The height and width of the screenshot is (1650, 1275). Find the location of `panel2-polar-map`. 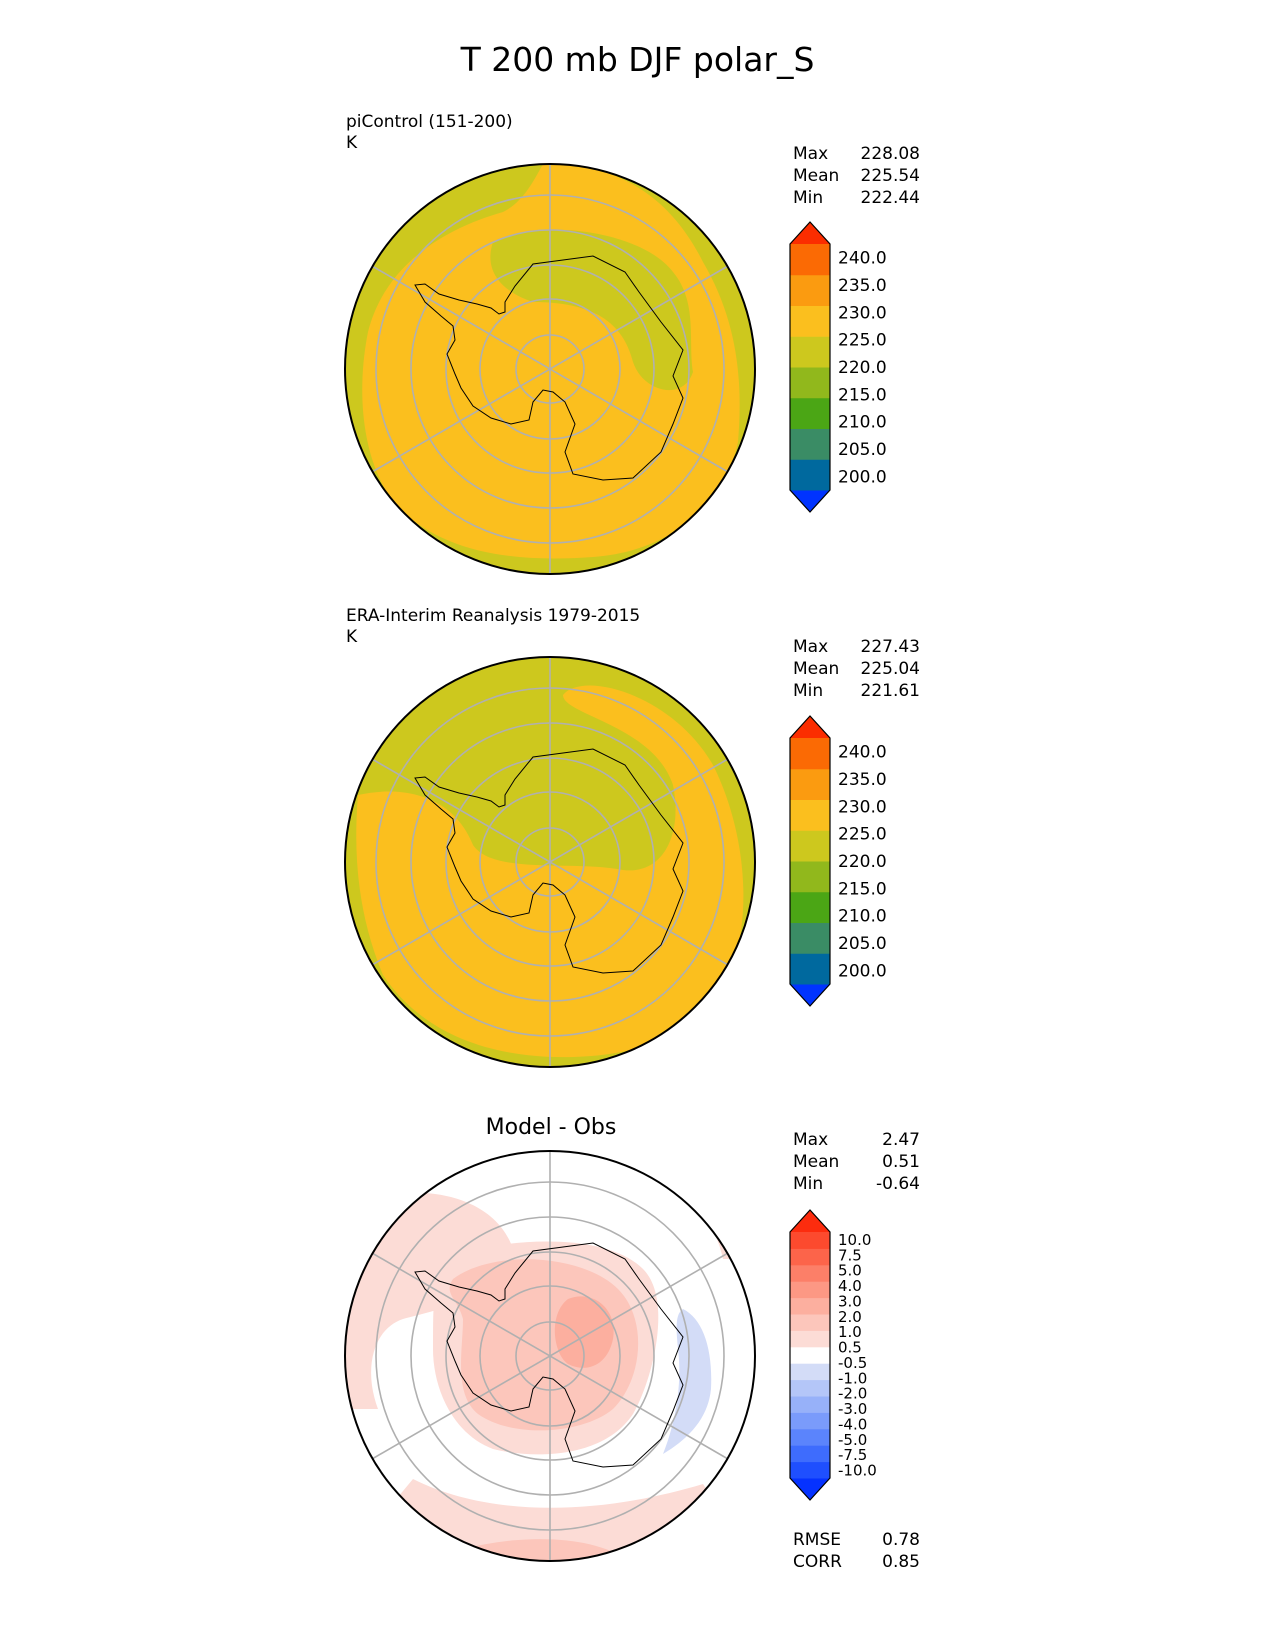

panel2-polar-map is located at coordinates (550, 862).